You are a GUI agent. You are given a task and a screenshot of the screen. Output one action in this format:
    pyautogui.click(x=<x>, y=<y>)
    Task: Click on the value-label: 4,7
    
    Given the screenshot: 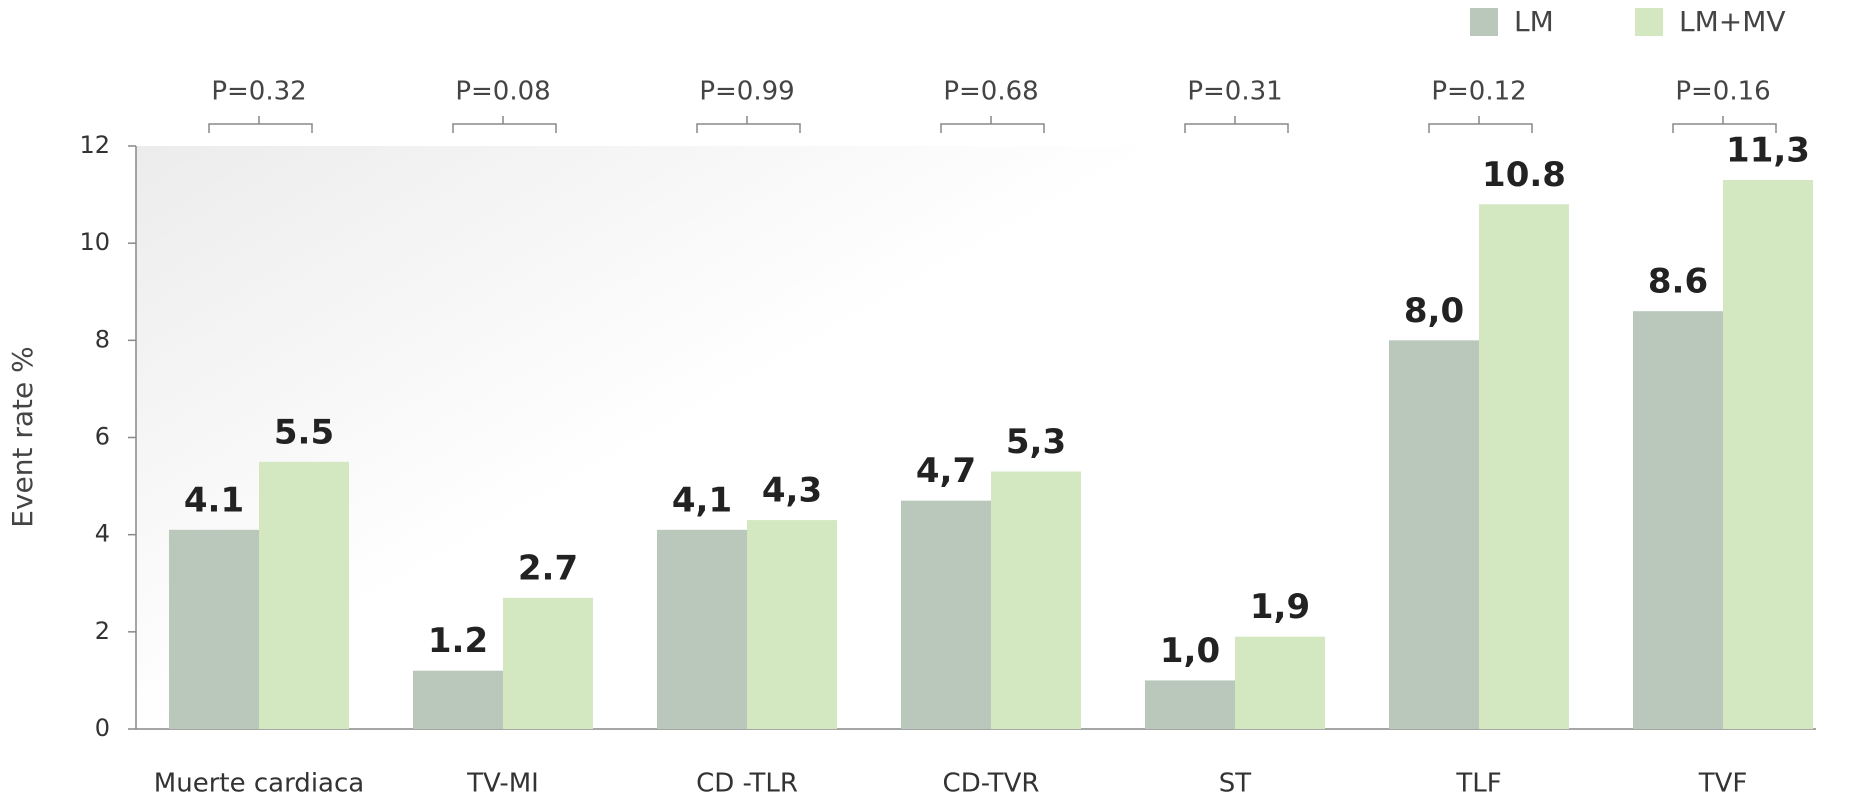 What is the action you would take?
    pyautogui.click(x=946, y=471)
    